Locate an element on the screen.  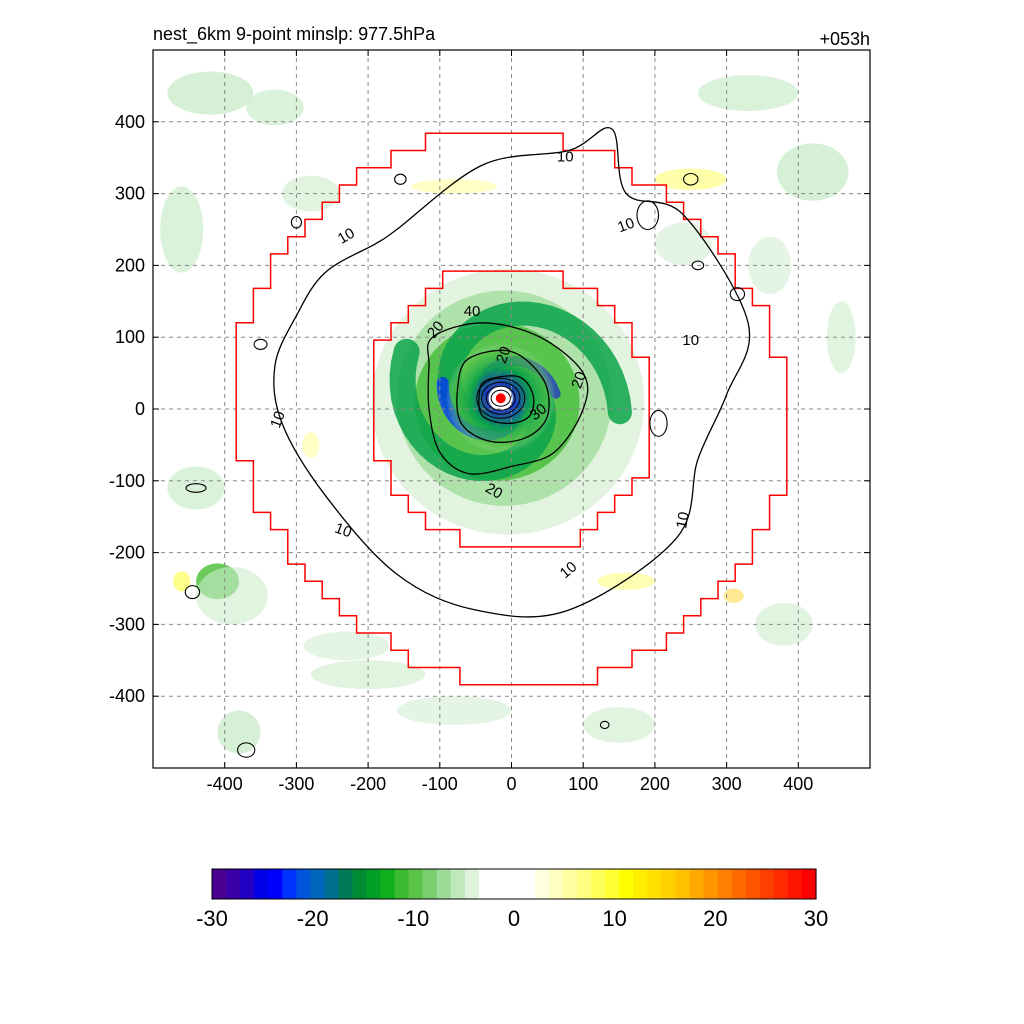
chart-title: nest_6km 9-point minslp: 977.5hPa is located at coordinates (294, 34).